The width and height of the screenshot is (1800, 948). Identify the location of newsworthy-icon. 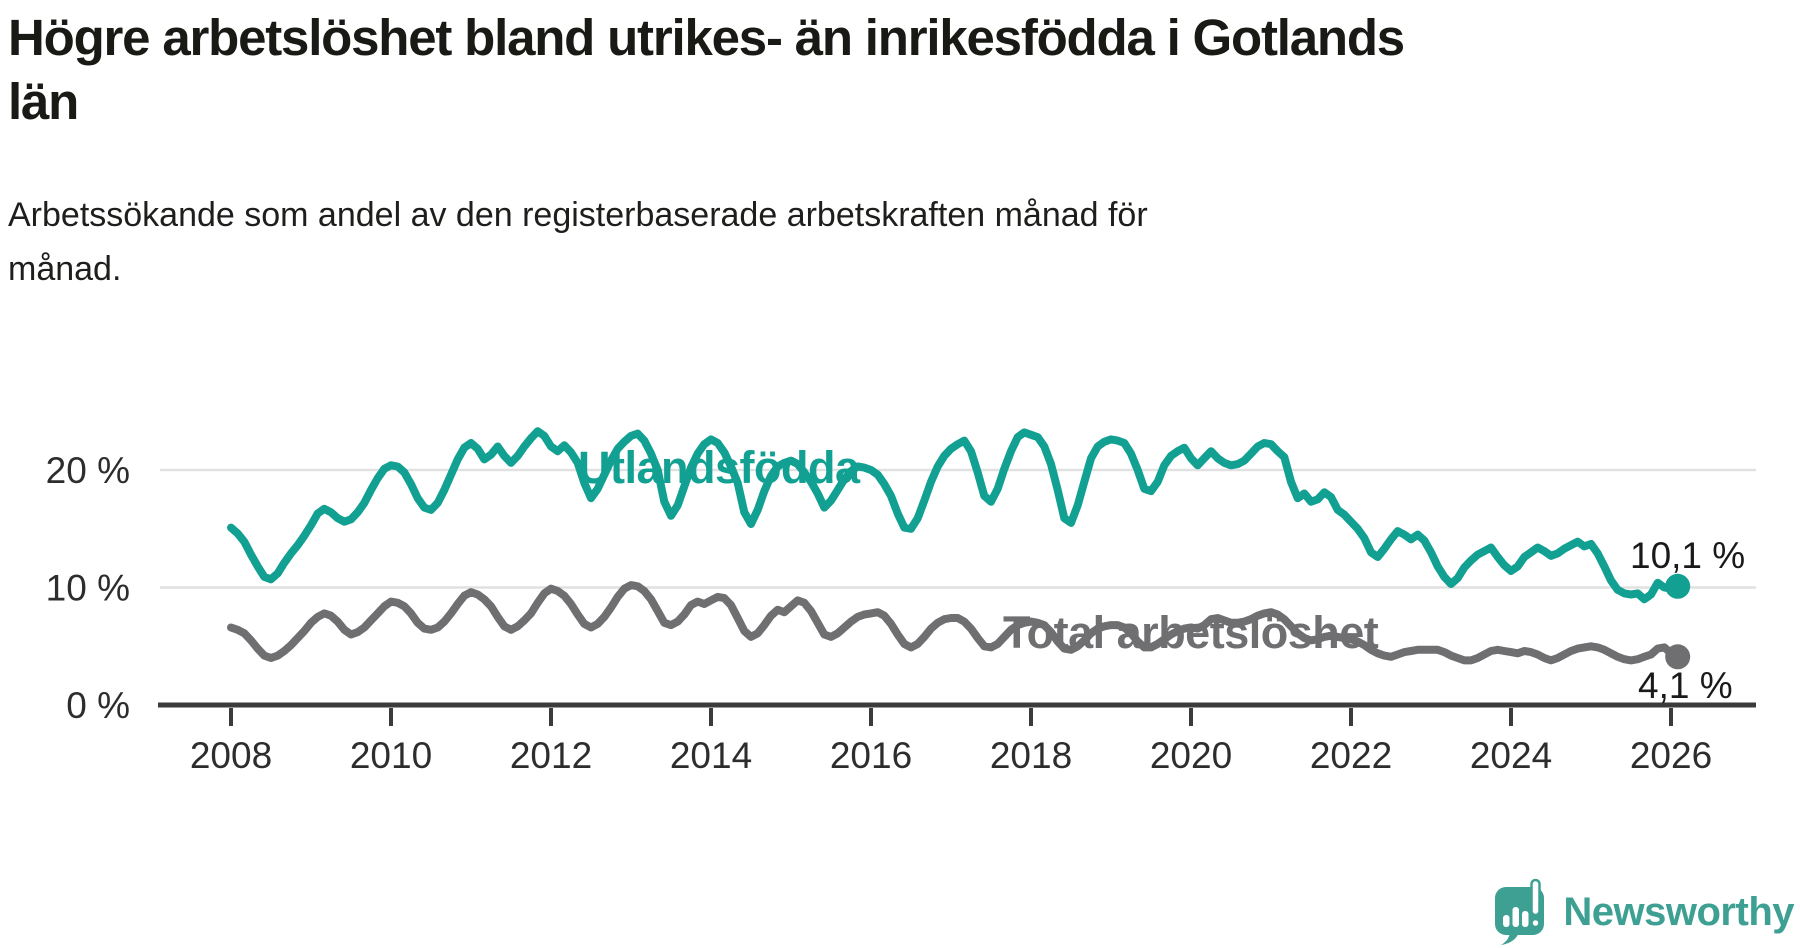
(1520, 911).